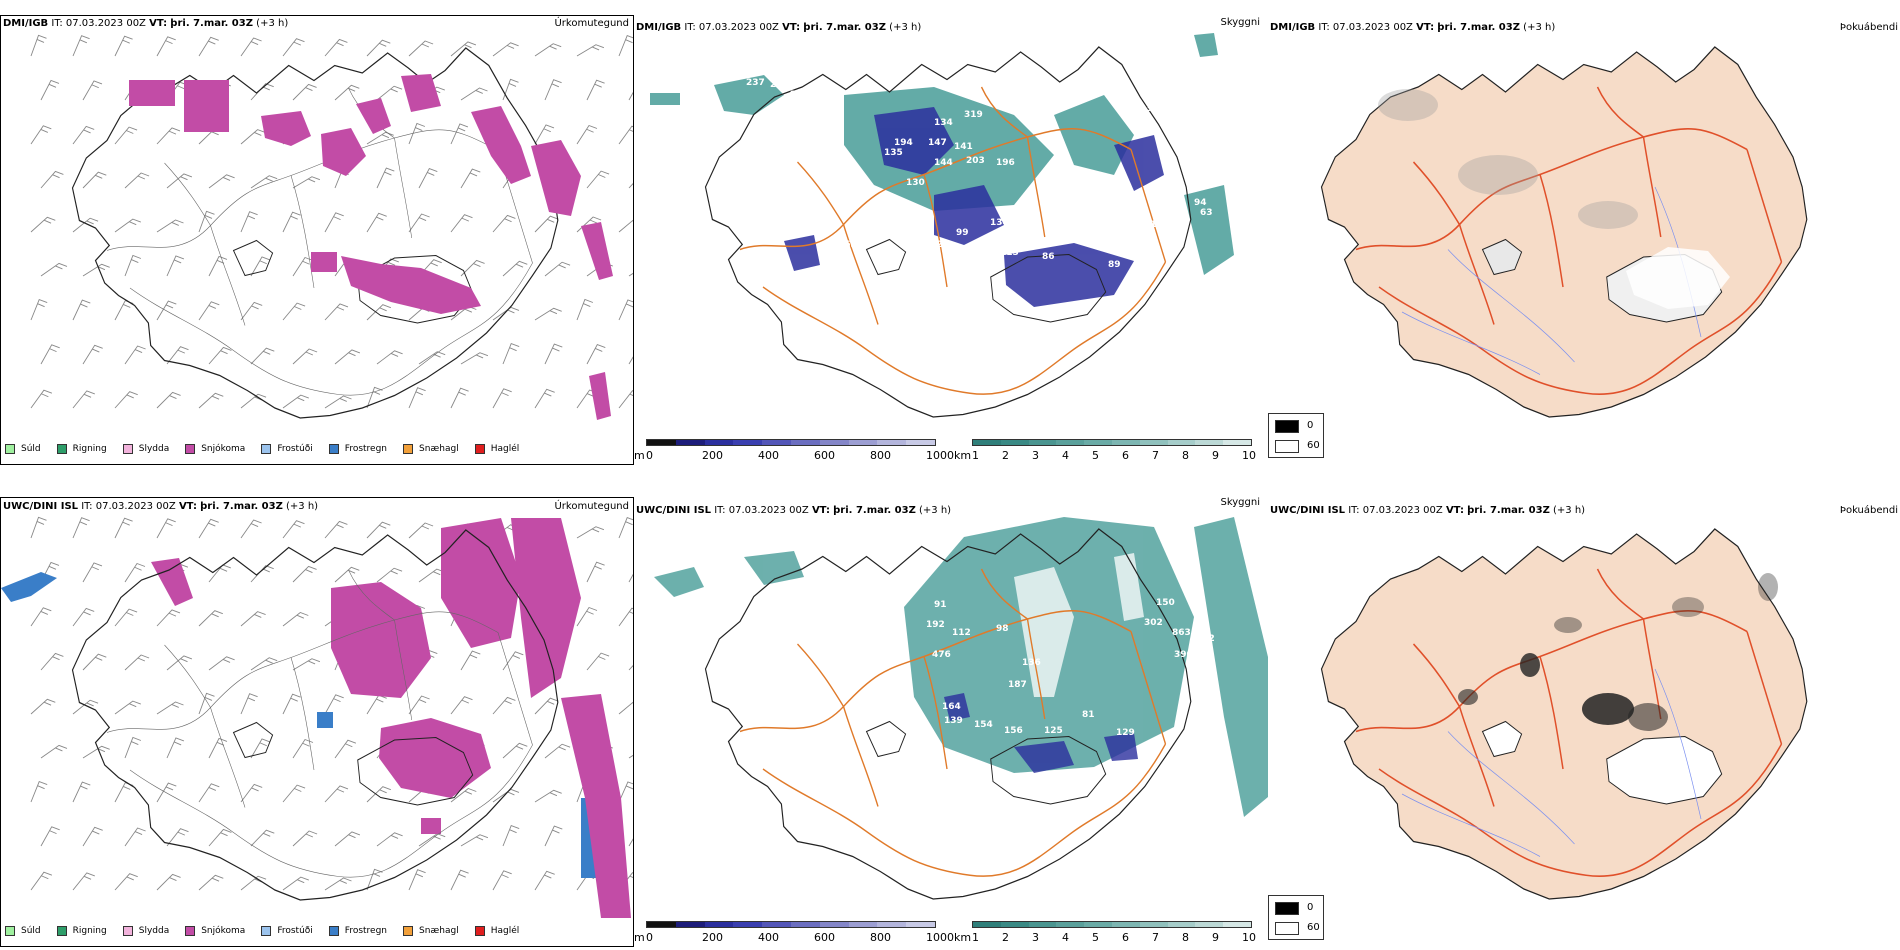 This screenshot has width=1900, height=950. Describe the element at coordinates (591, 506) in the screenshot. I see `panel-kind-precip-bottom: Úrkomutegund` at that location.